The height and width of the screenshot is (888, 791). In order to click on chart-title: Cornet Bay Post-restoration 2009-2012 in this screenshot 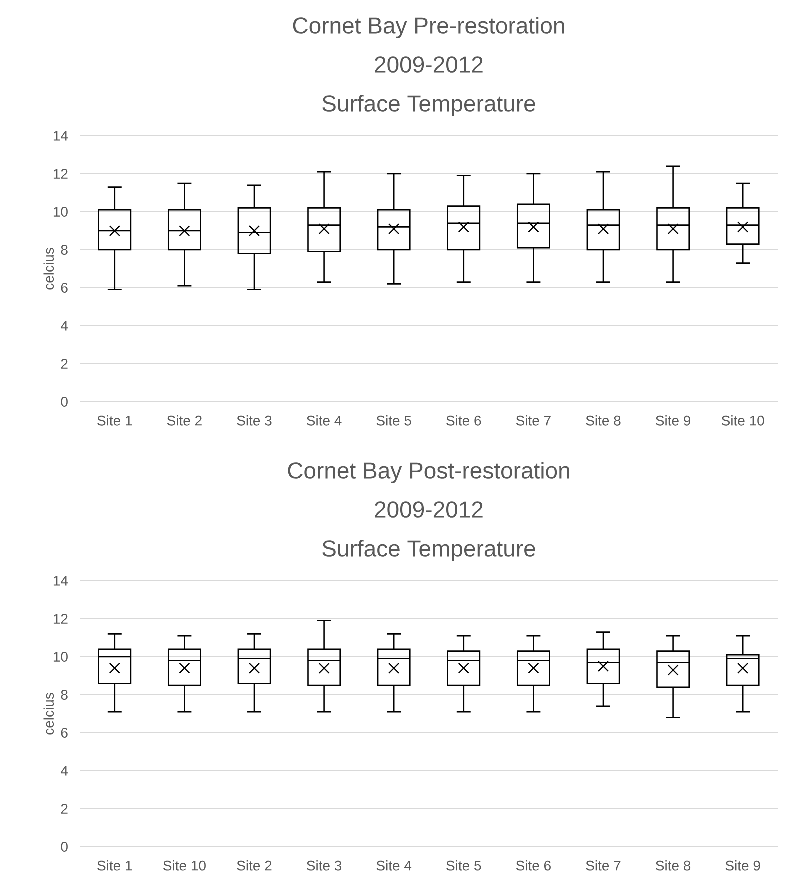, I will do `click(429, 490)`.